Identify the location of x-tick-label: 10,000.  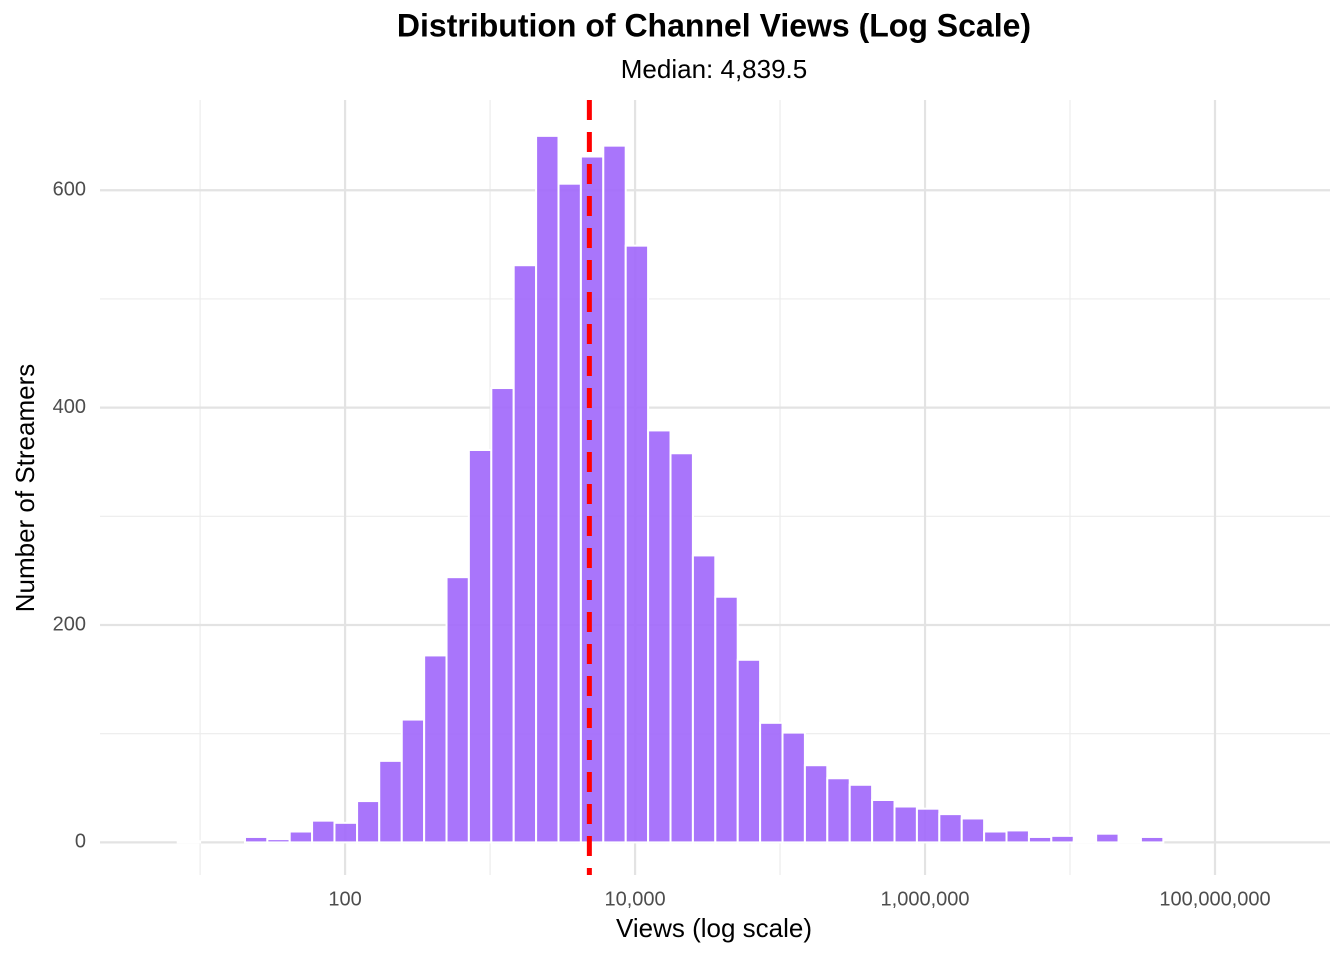
(634, 899).